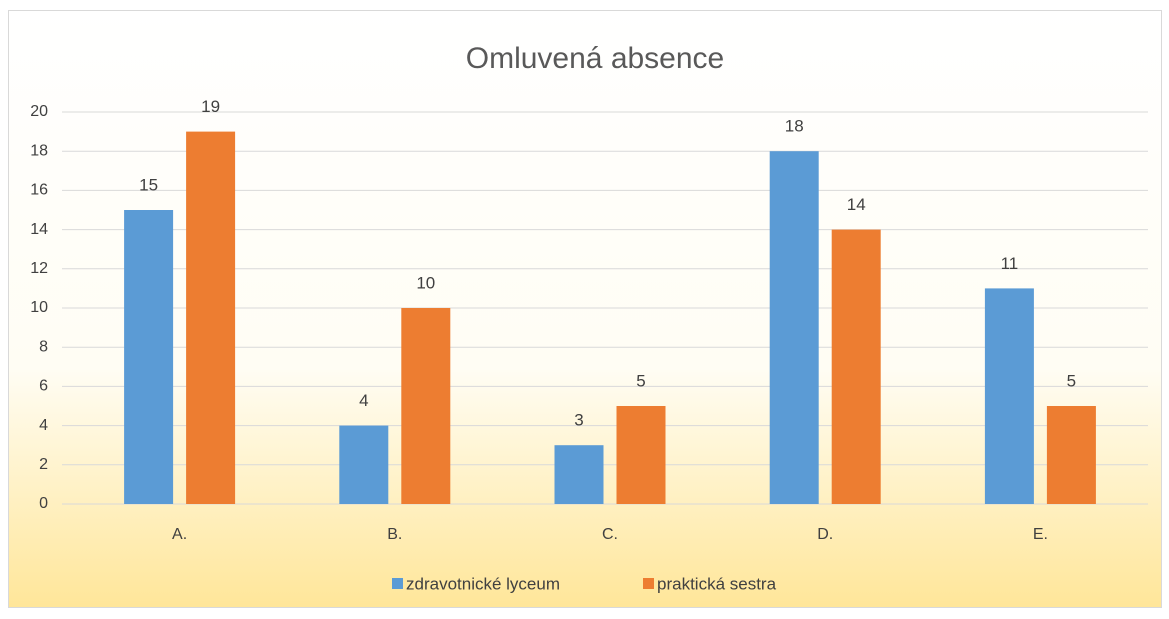  Describe the element at coordinates (717, 583) in the screenshot. I see `legend-label: praktická sestra` at that location.